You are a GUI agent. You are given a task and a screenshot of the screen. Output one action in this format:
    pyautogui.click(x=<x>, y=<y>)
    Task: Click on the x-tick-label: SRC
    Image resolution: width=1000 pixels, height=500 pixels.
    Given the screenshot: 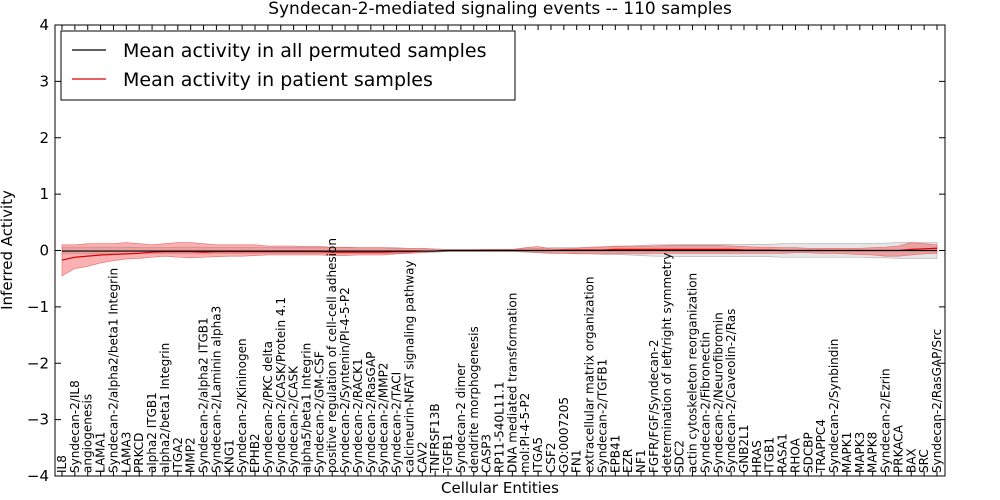 What is the action you would take?
    pyautogui.click(x=924, y=461)
    